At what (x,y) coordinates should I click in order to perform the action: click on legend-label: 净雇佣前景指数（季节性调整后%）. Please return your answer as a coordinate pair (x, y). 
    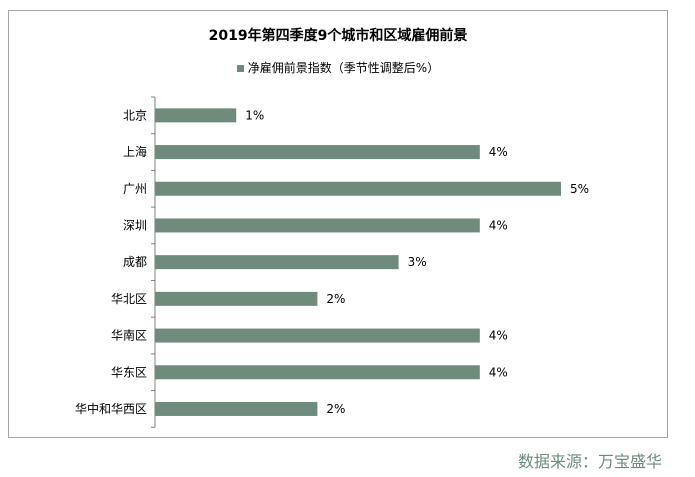
    Looking at the image, I should click on (343, 68).